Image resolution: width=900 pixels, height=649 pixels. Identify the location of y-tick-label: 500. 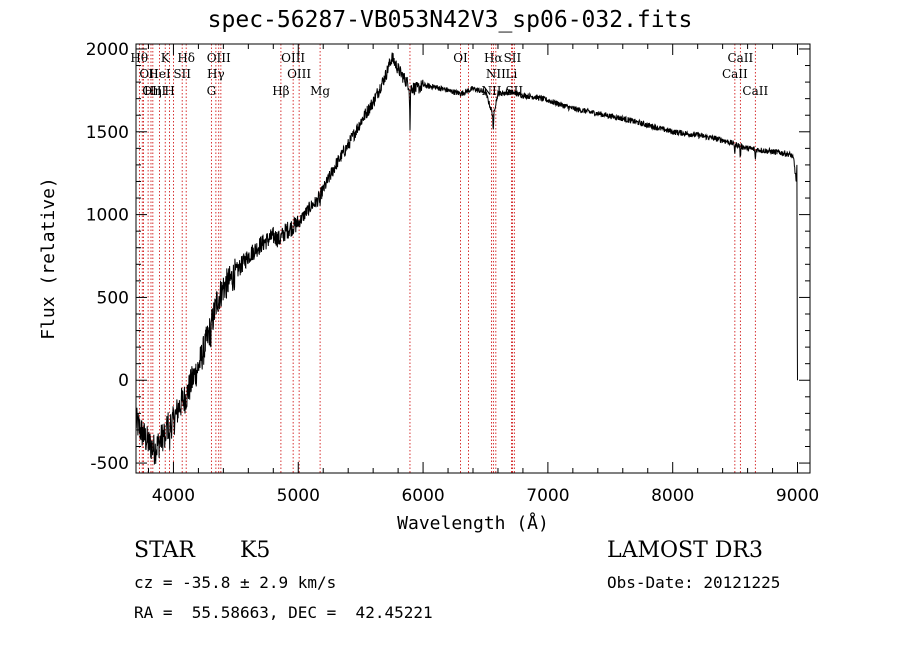
(113, 298).